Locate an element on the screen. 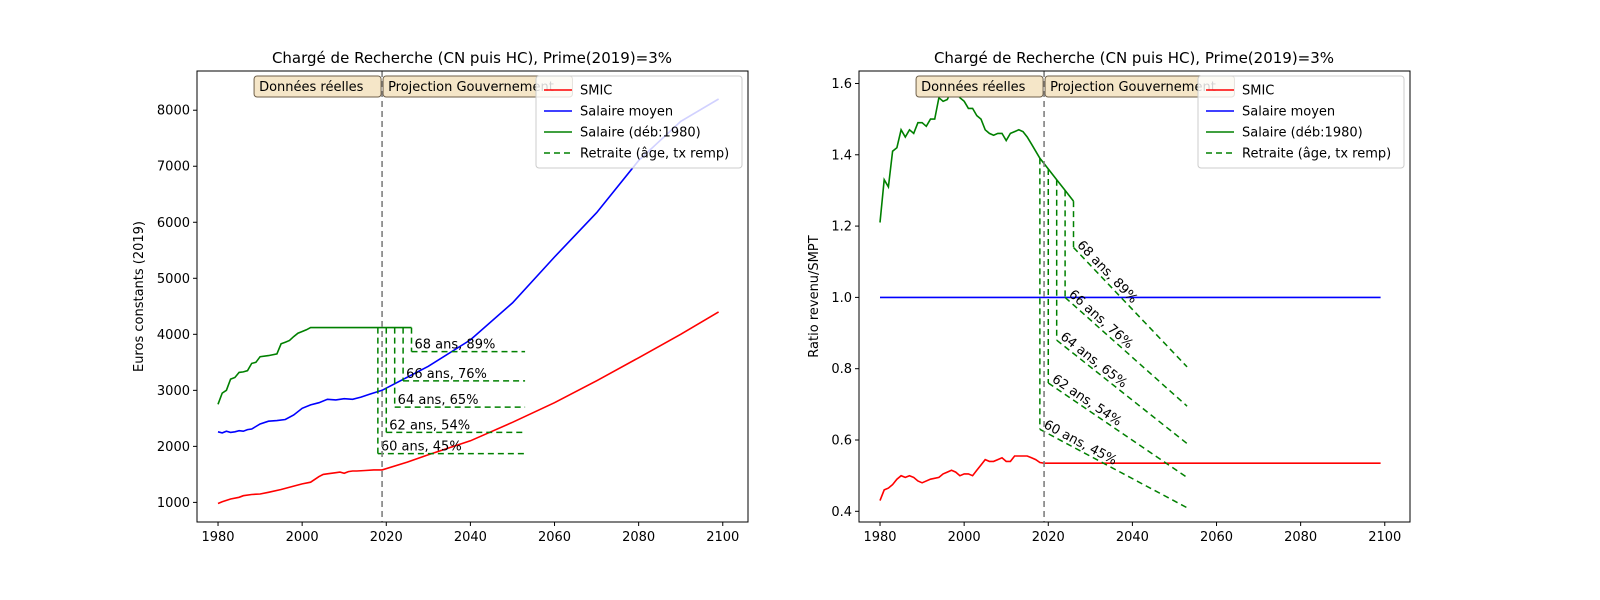 Image resolution: width=1600 pixels, height=600 pixels. y-tick-label: 8000 is located at coordinates (173, 111).